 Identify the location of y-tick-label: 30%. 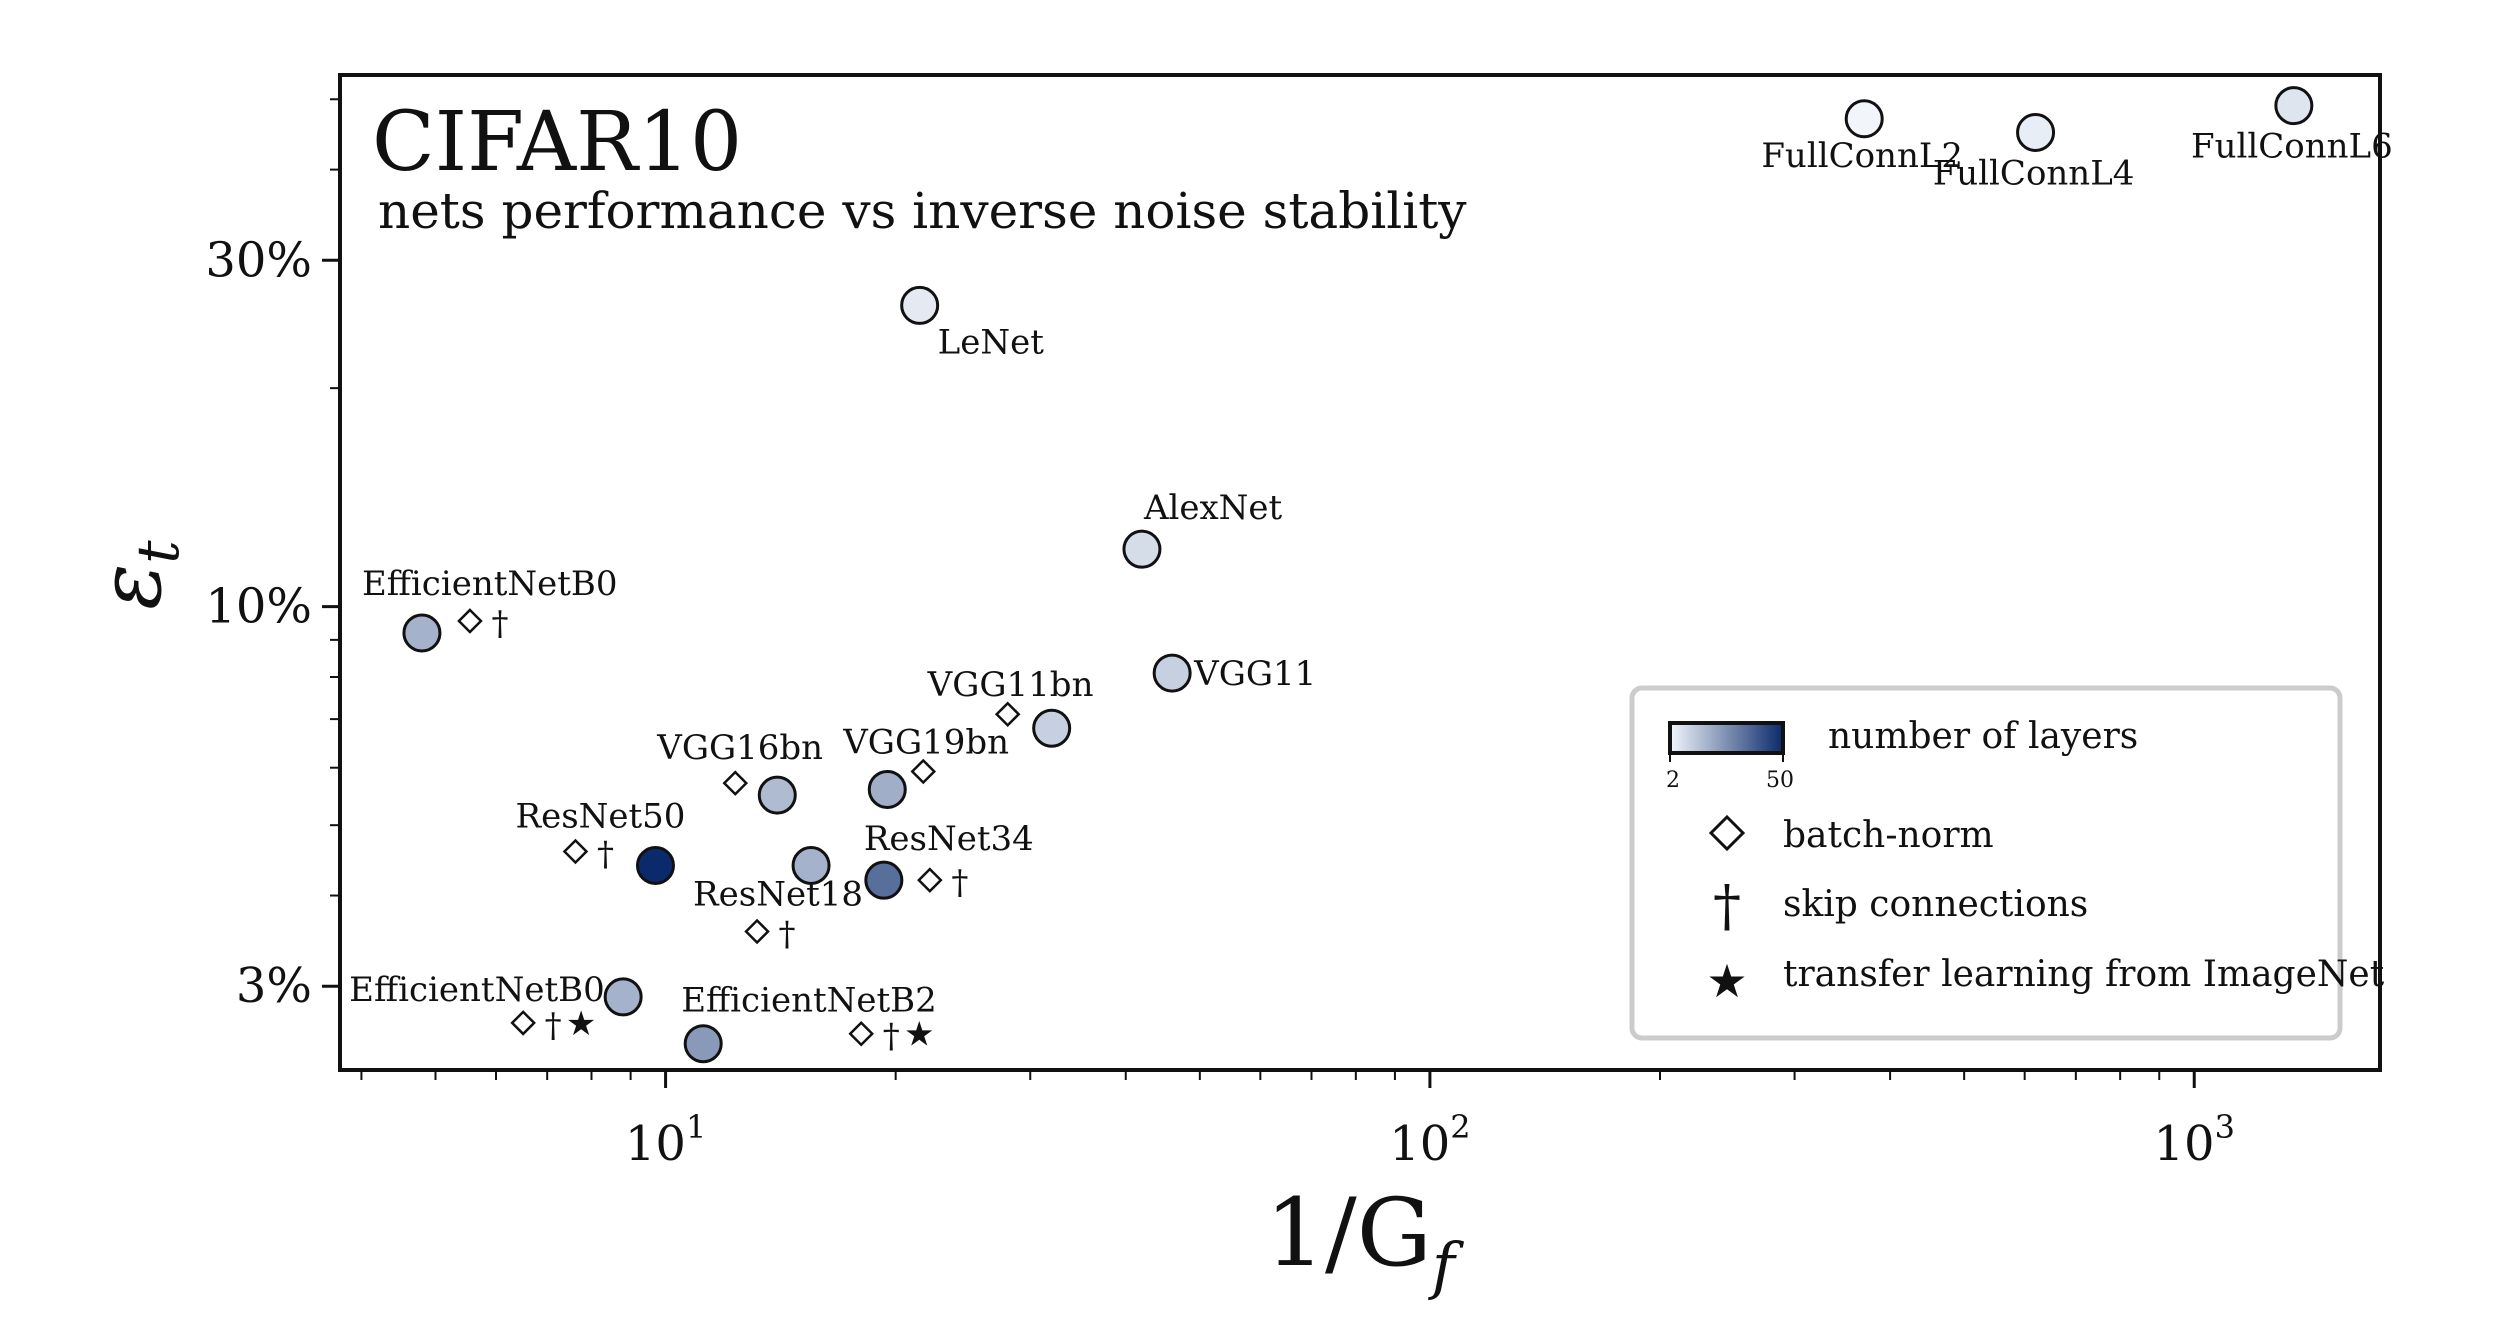
(258, 260).